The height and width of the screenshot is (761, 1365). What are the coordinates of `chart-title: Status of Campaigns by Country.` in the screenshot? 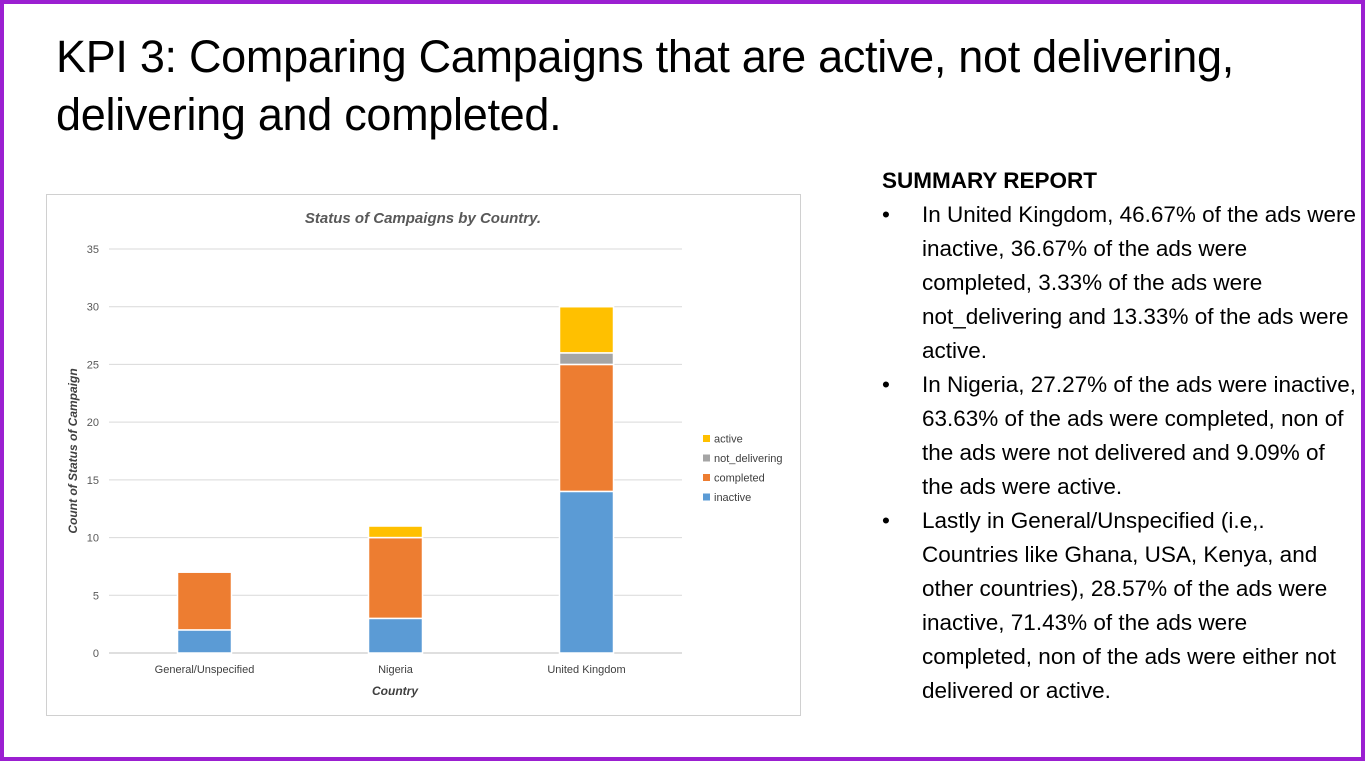 It's located at (423, 218).